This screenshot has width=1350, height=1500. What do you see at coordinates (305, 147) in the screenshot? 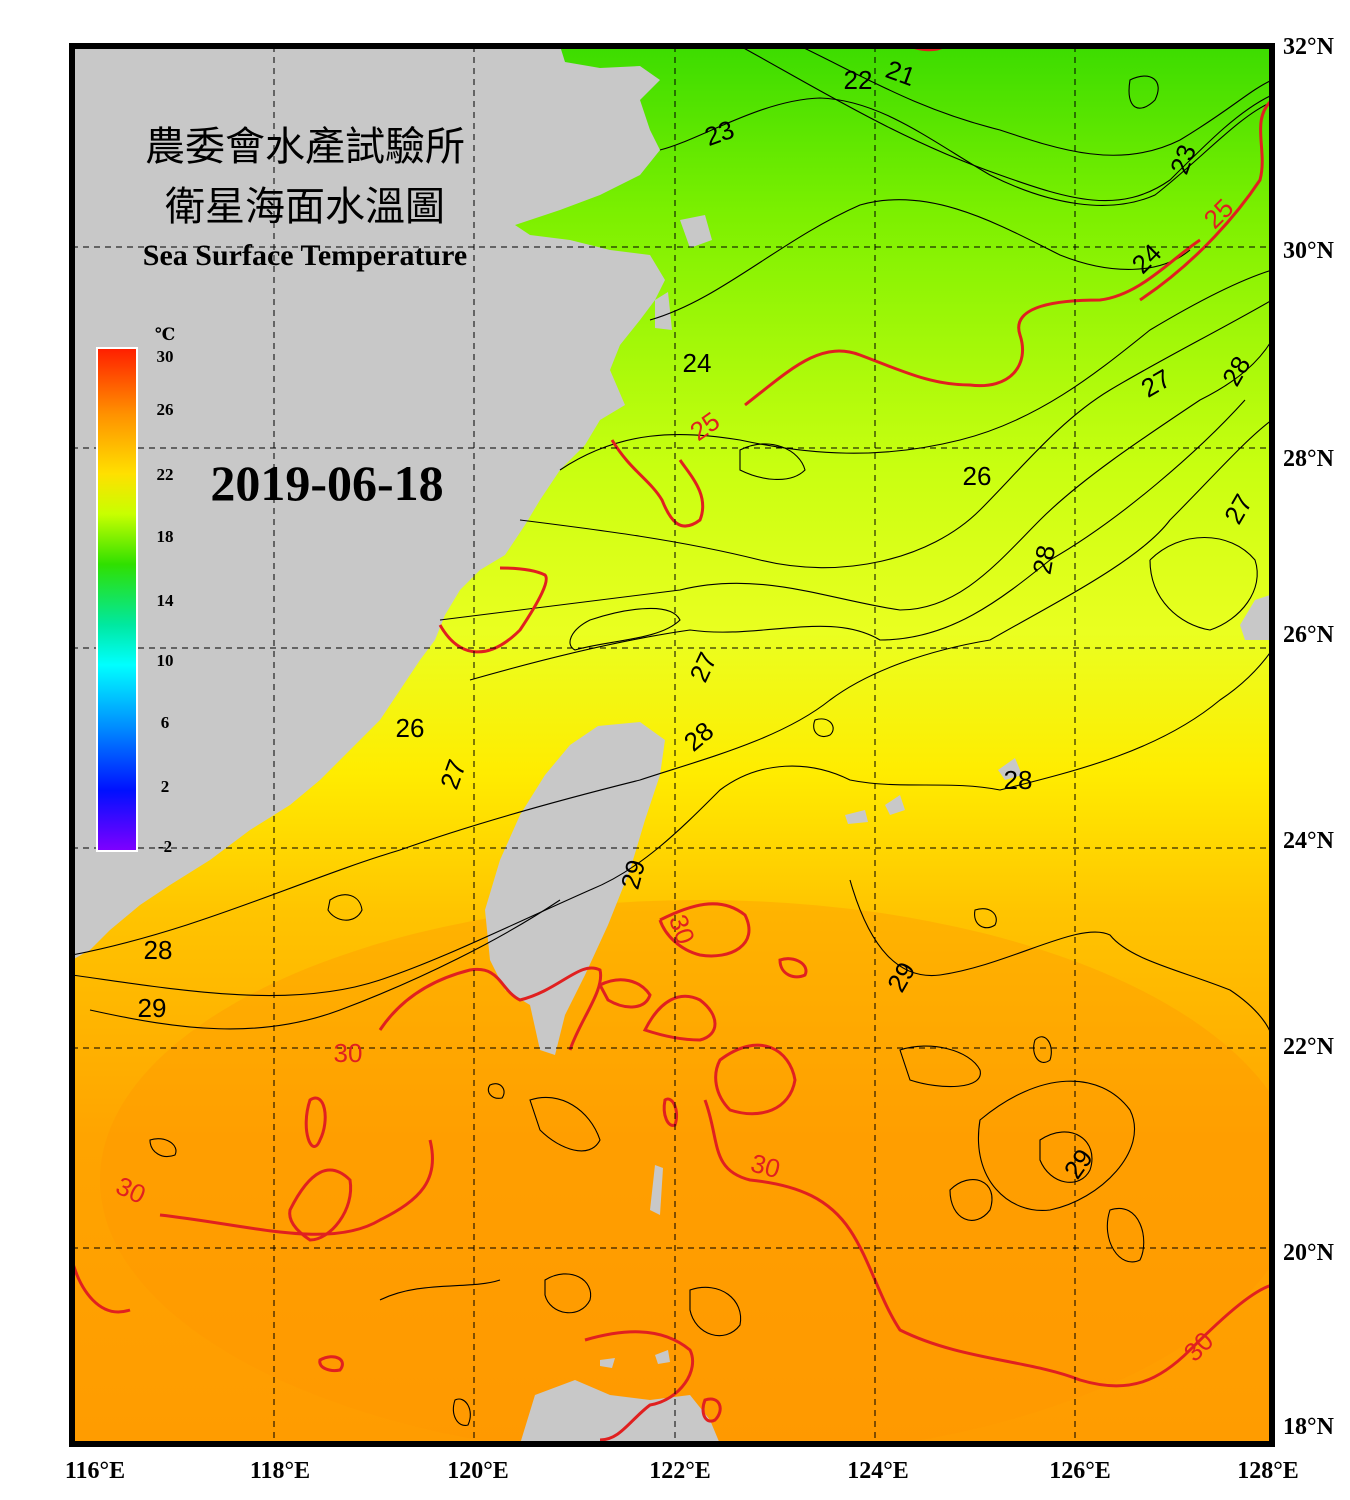
I see `title-line1: 農委會水產試驗所` at bounding box center [305, 147].